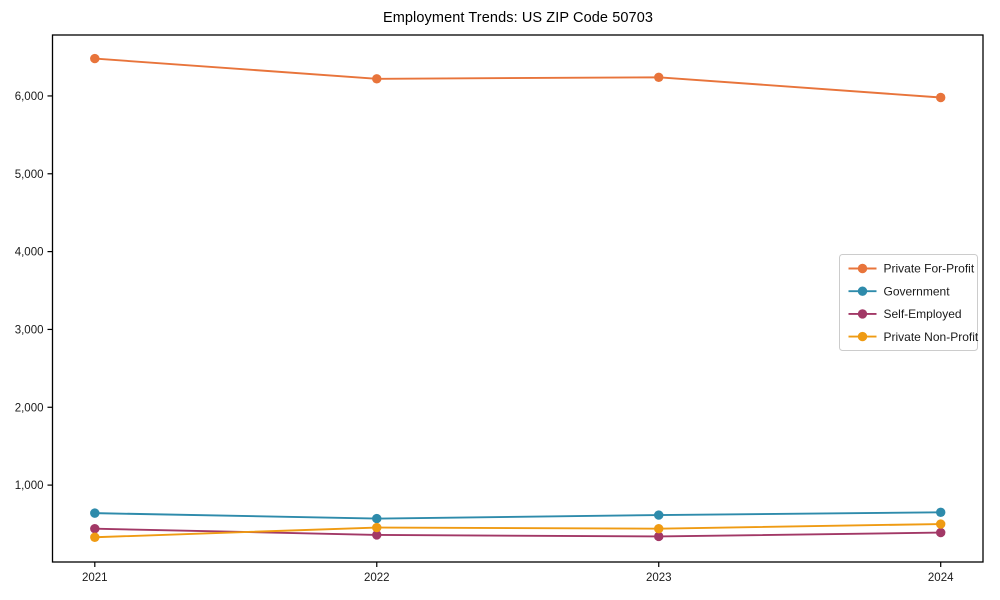 This screenshot has height=600, width=1000. I want to click on legend-box, so click(908, 302).